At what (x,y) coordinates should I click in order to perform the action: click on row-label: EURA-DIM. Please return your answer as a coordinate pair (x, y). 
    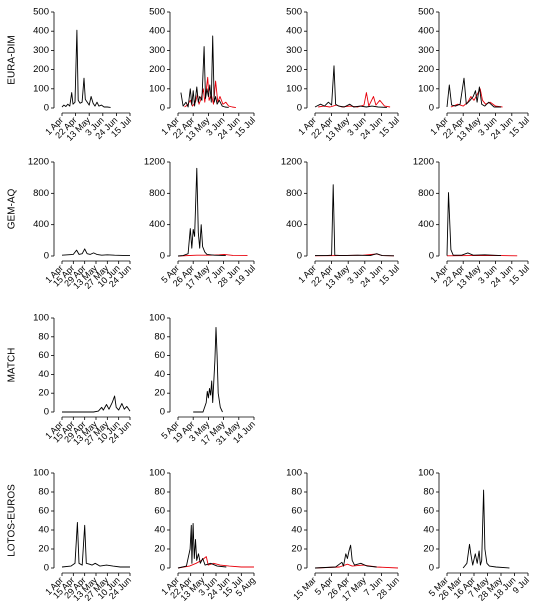
    Looking at the image, I should click on (12, 59).